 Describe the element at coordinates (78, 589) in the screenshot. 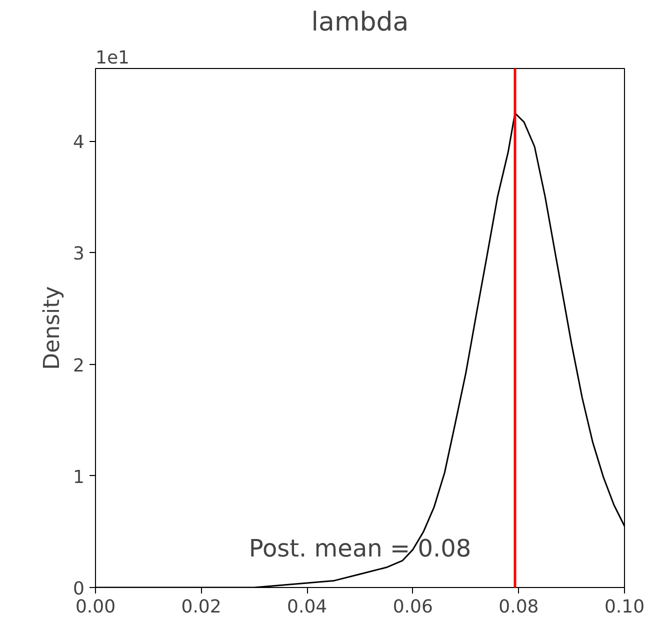

I see `y-tick-label: 0` at that location.